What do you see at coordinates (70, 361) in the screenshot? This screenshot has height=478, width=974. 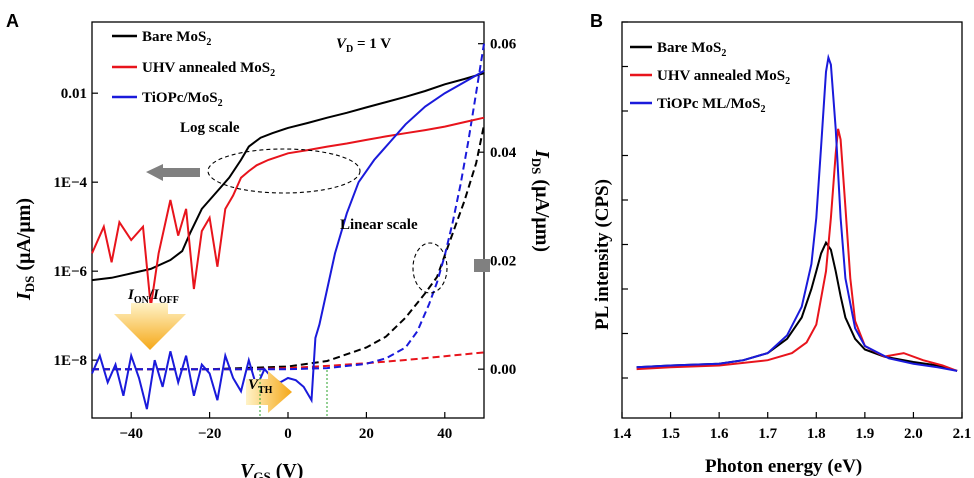 I see `y-tick-label-left-a: 1E−8` at bounding box center [70, 361].